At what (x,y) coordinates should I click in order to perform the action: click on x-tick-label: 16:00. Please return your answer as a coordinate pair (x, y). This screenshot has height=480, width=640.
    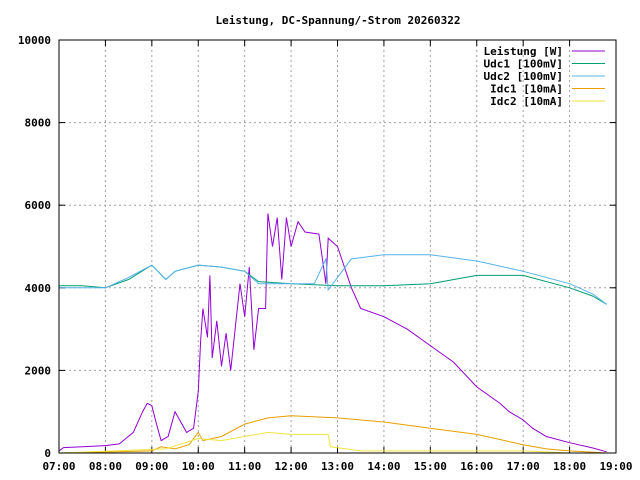
    Looking at the image, I should click on (476, 466).